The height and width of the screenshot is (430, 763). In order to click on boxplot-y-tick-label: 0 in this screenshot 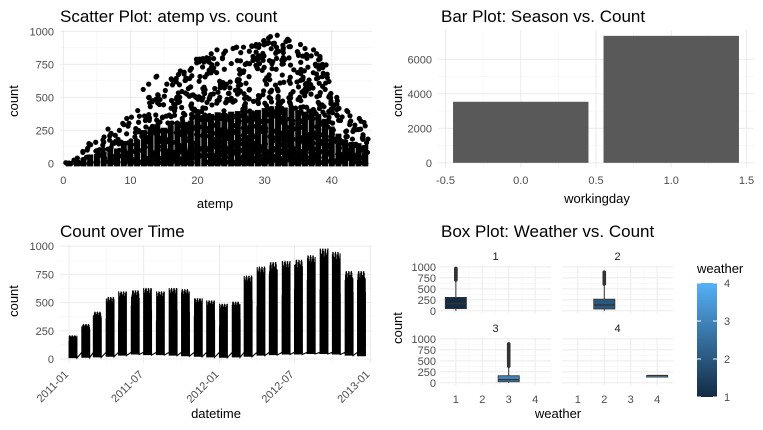, I will do `click(433, 384)`.